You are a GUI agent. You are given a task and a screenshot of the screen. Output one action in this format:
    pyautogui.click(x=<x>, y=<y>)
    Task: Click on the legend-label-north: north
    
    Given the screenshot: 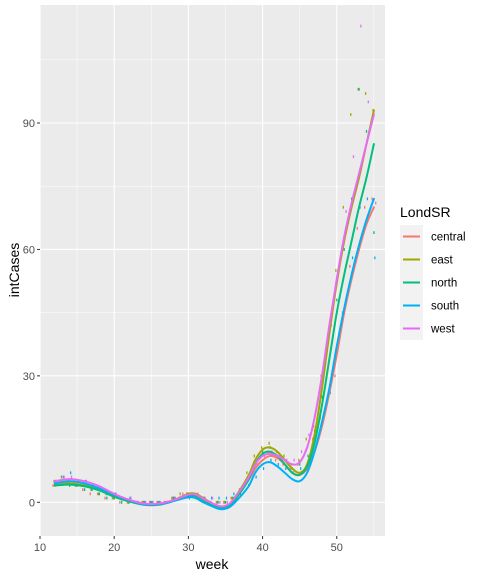 What is the action you would take?
    pyautogui.click(x=444, y=284)
    